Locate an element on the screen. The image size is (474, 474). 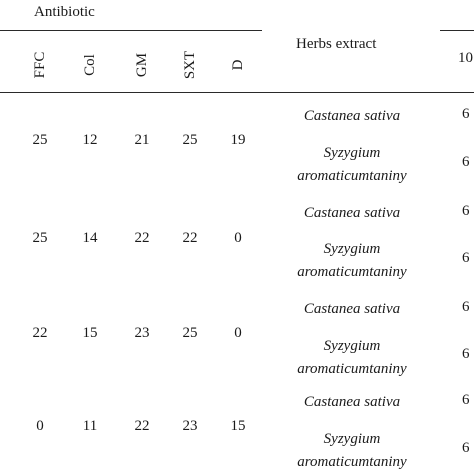
cell-r2-gm: 22 is located at coordinates (142, 238).